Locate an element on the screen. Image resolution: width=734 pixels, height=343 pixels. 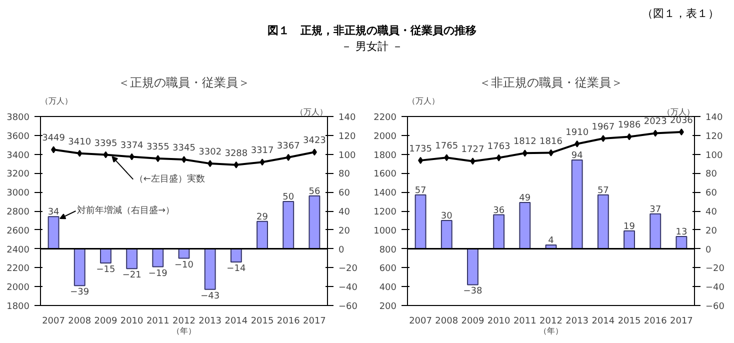
data-label: 3395 is located at coordinates (106, 143).